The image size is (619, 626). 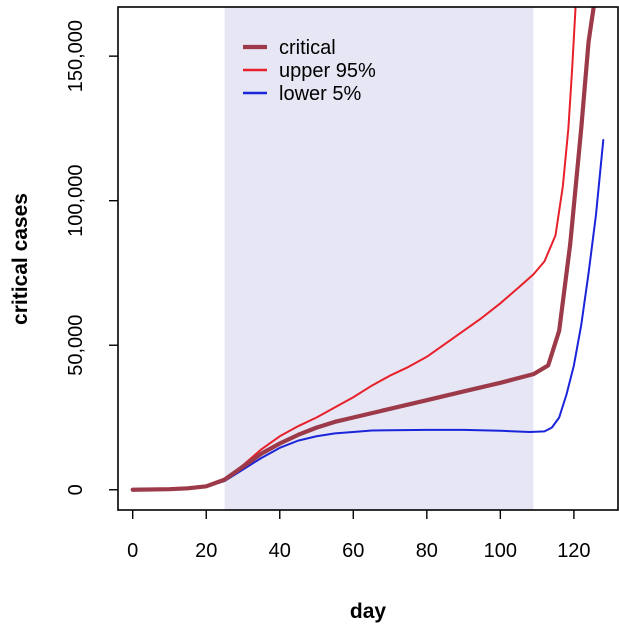 What do you see at coordinates (427, 551) in the screenshot?
I see `x-tick-label: 80` at bounding box center [427, 551].